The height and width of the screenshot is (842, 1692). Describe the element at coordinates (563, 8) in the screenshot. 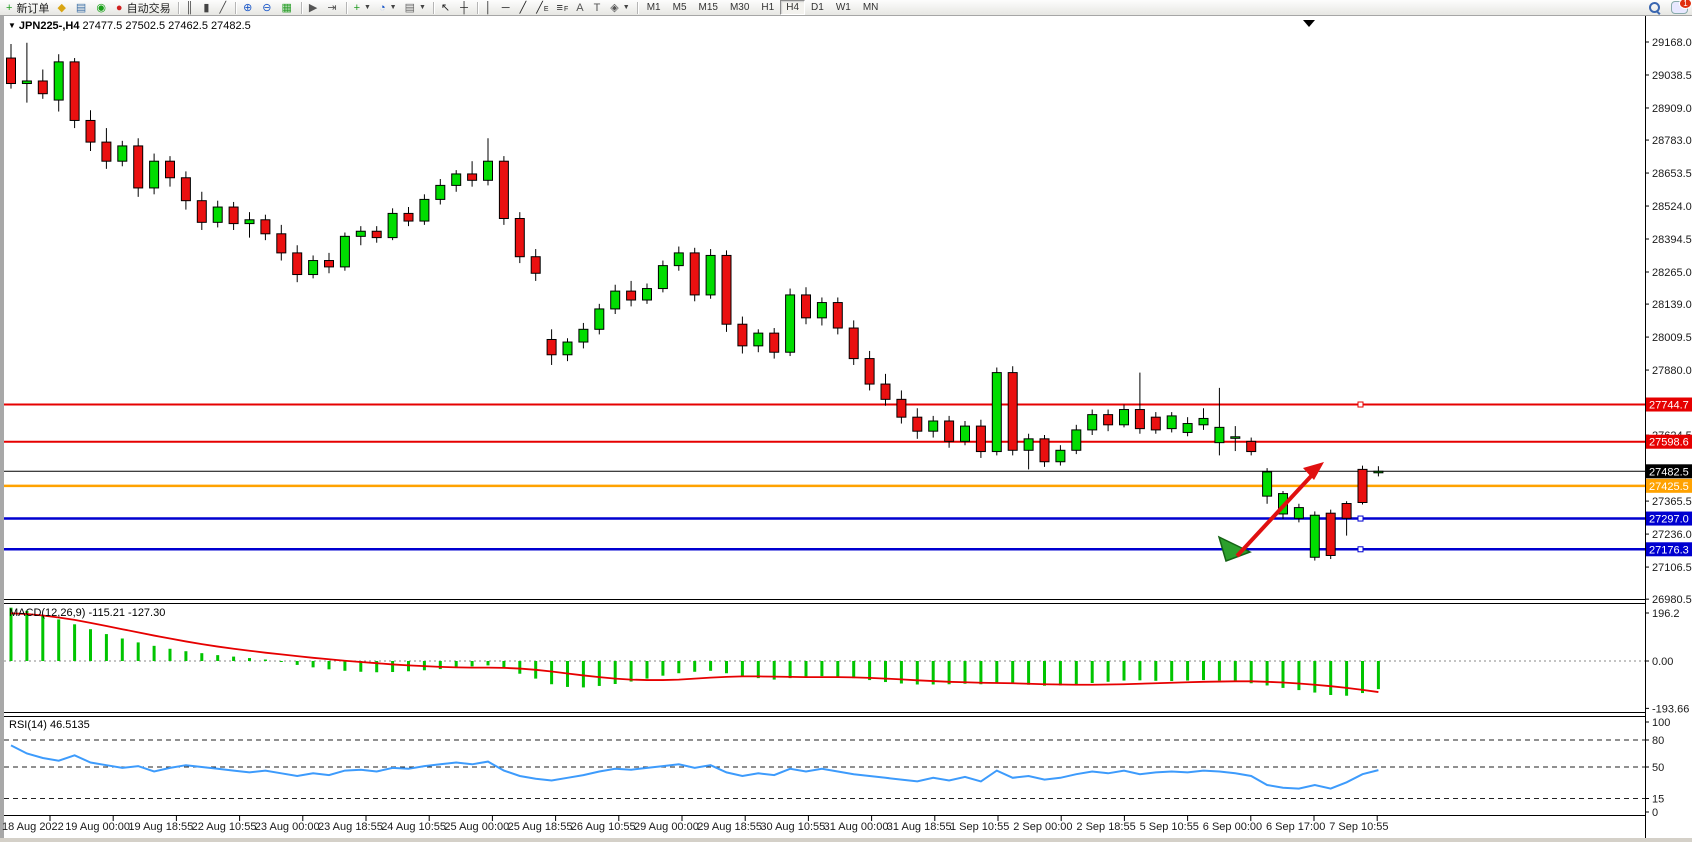

I see `fibonacci-button: ≡ F` at that location.